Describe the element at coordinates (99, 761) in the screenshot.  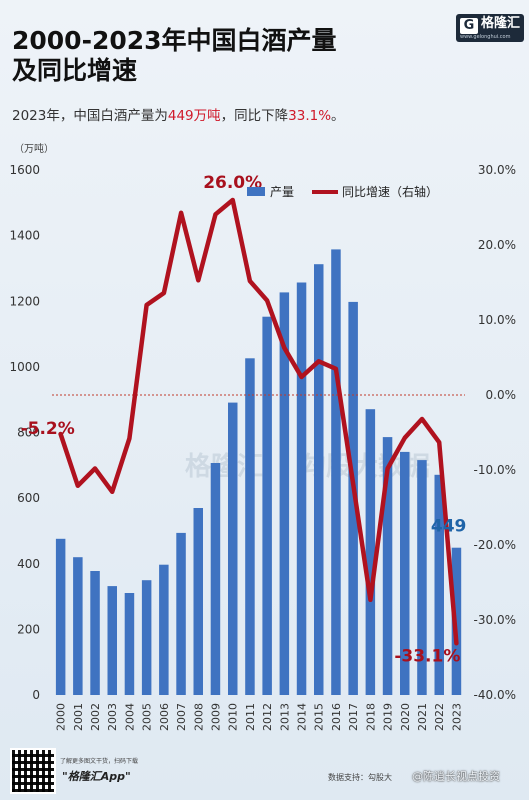
I see `scan-text: 了解更多图文干货，扫码下载` at that location.